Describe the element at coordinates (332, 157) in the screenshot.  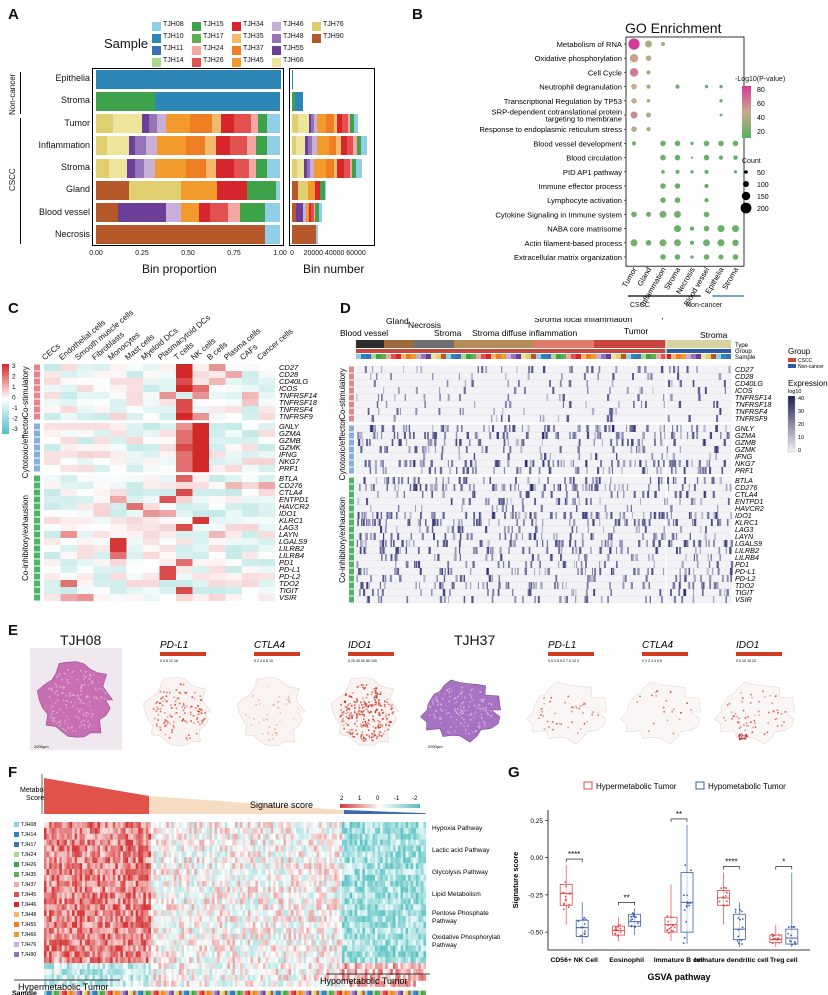
I see `panel-a-number-bars` at that location.